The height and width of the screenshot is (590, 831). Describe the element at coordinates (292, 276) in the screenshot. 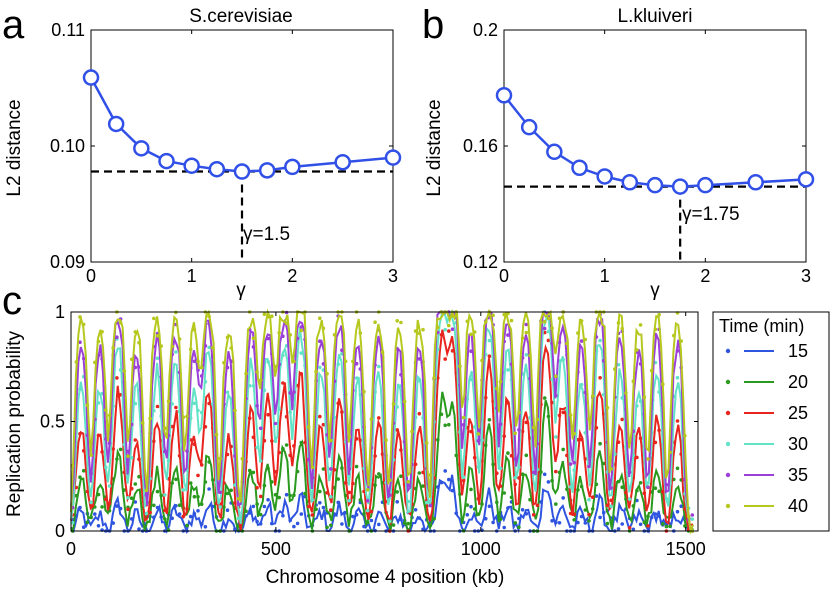

I see `x-tick-label: 2` at that location.